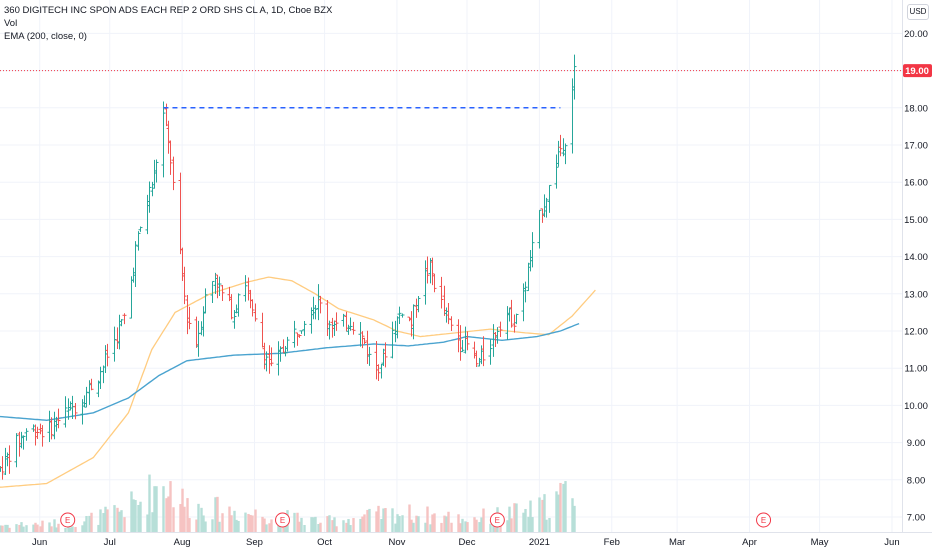 The image size is (932, 550). I want to click on time-tick-label: Aug, so click(182, 542).